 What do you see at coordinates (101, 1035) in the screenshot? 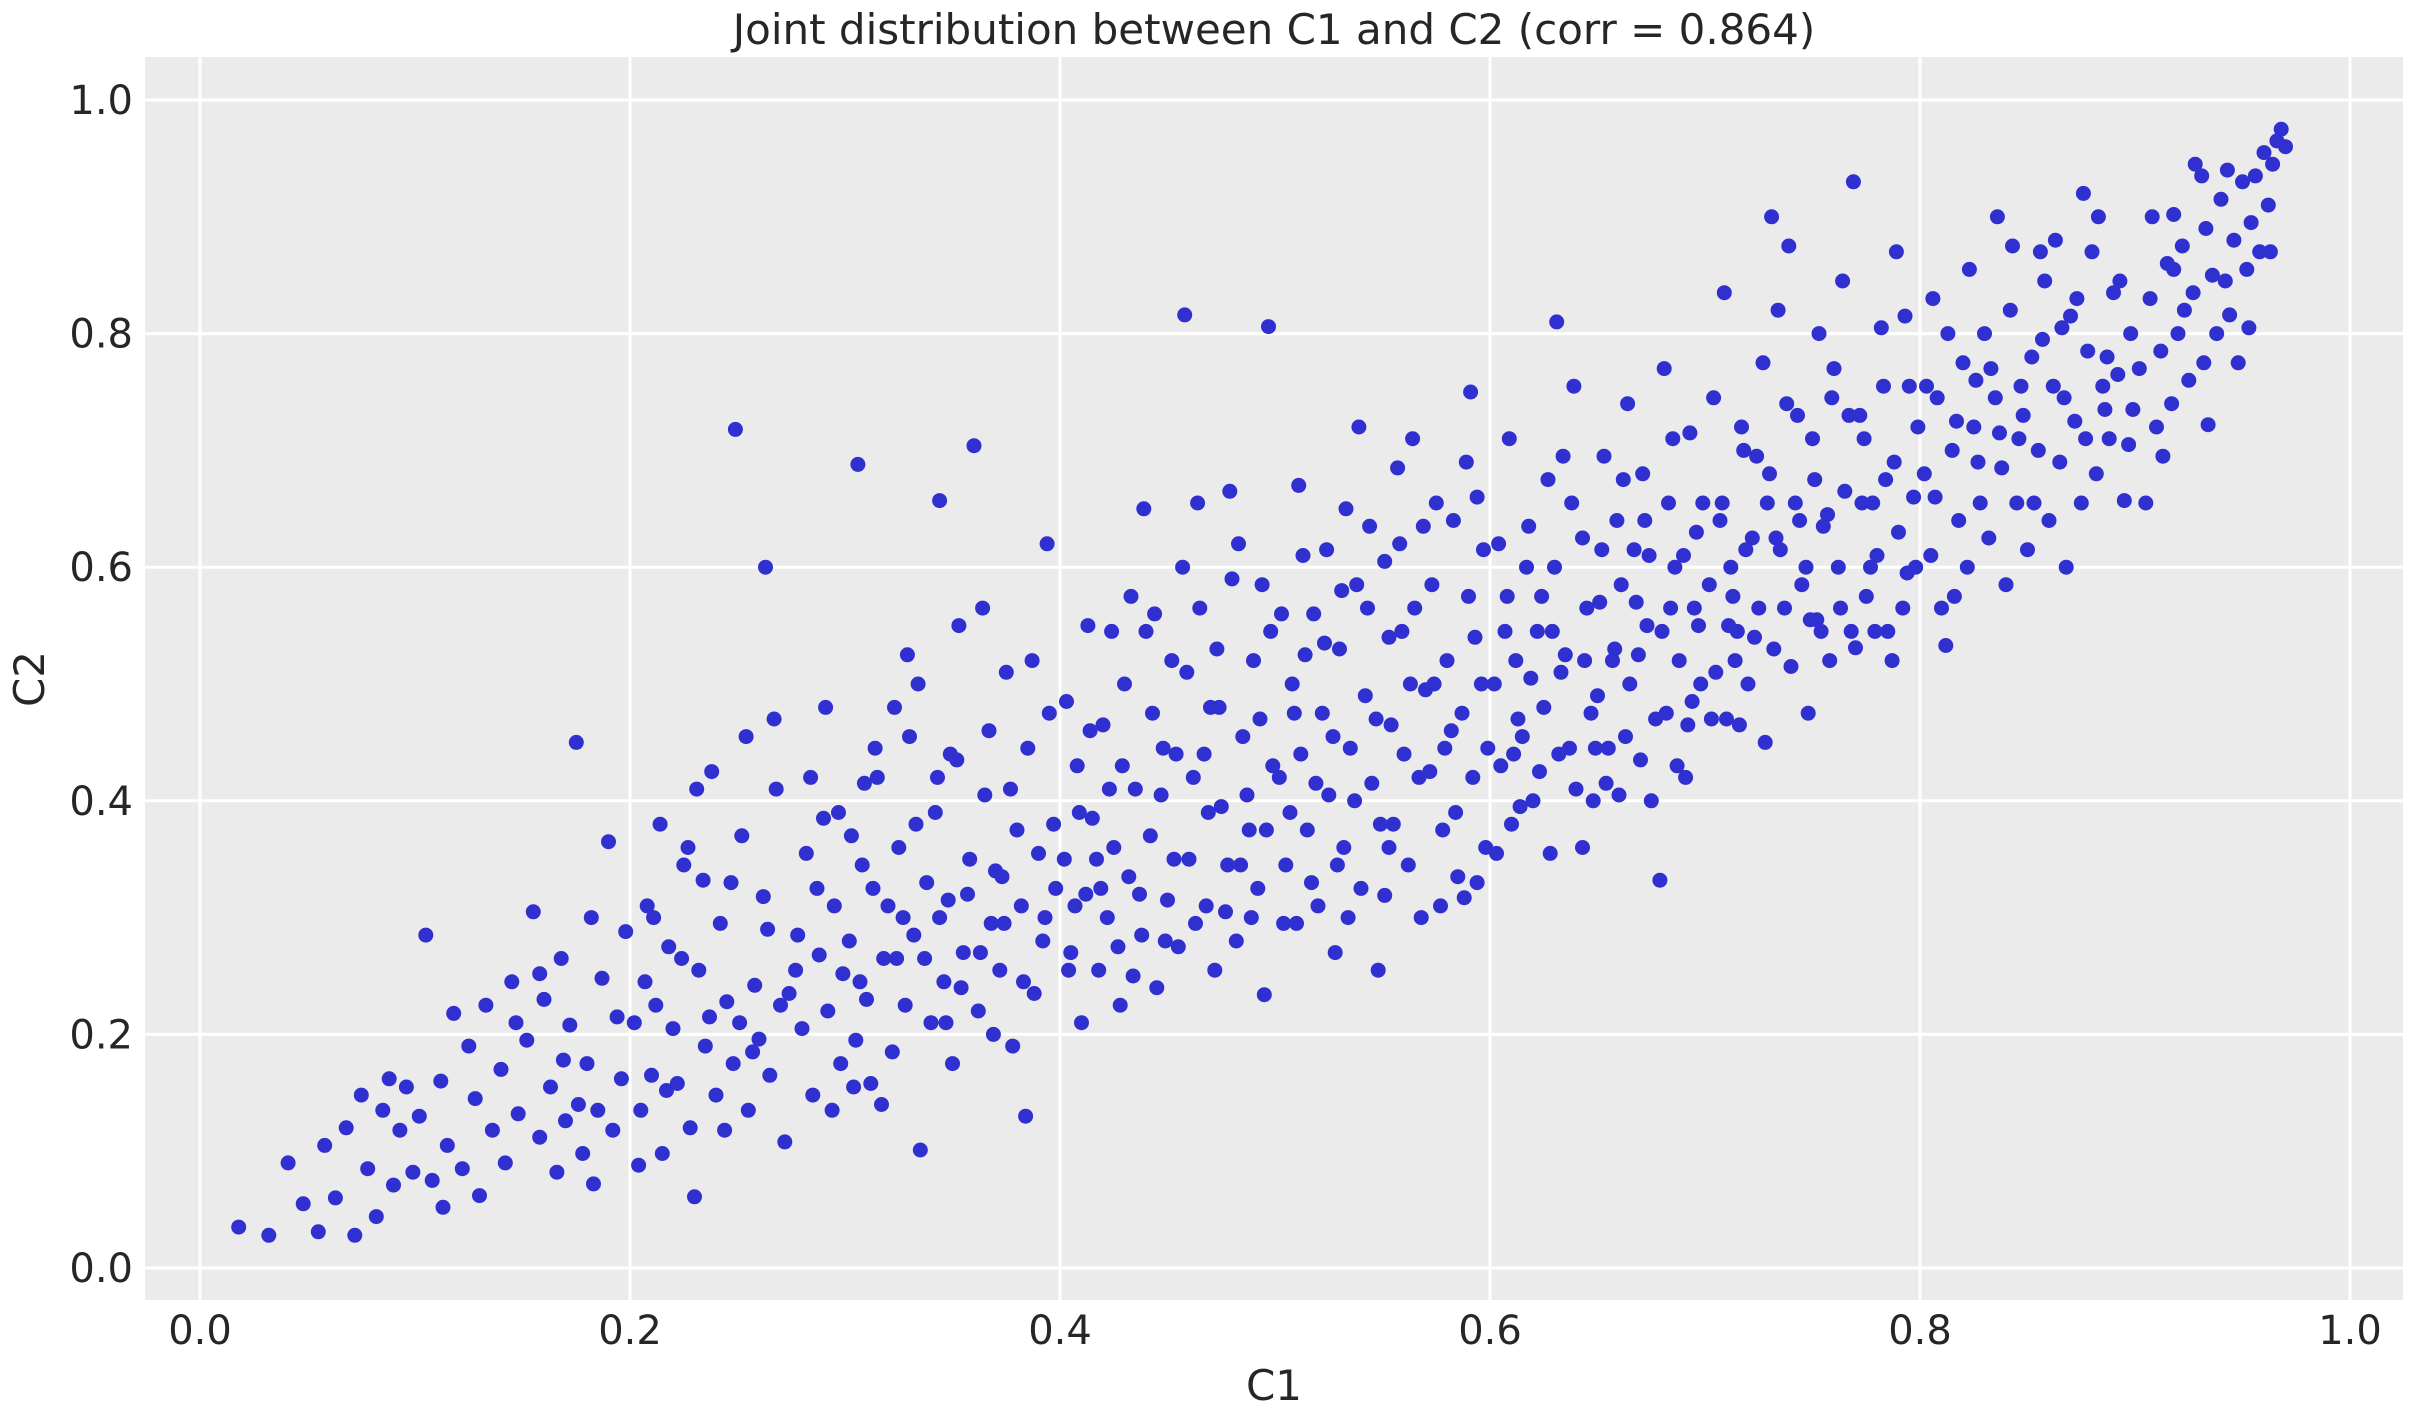
I see `y-tick-label: 0.2` at bounding box center [101, 1035].